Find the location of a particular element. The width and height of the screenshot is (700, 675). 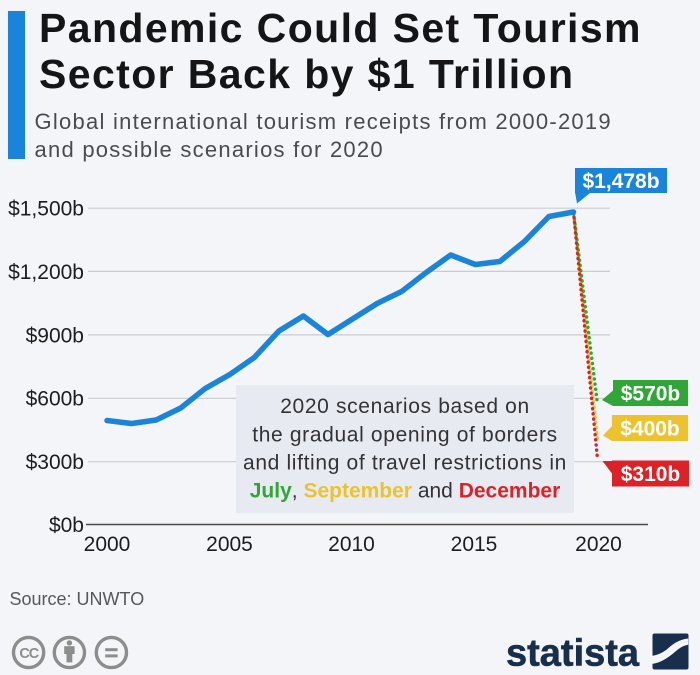

svg-text: $0b is located at coordinates (66, 525).